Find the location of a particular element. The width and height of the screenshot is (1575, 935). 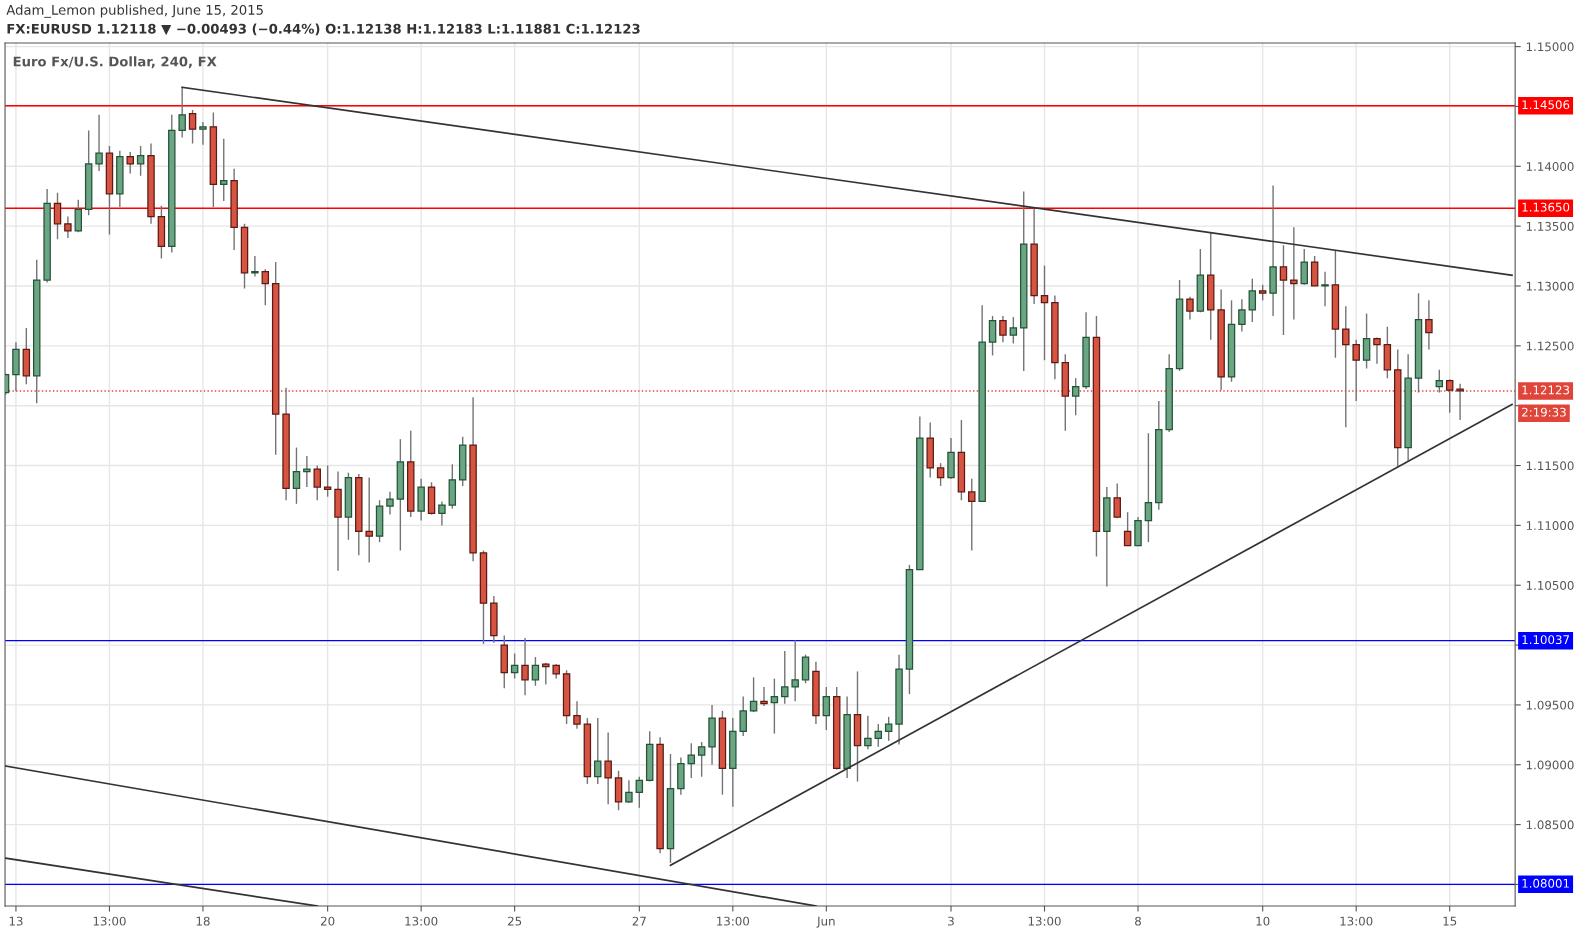

x-tick-label: 10 is located at coordinates (1263, 921).